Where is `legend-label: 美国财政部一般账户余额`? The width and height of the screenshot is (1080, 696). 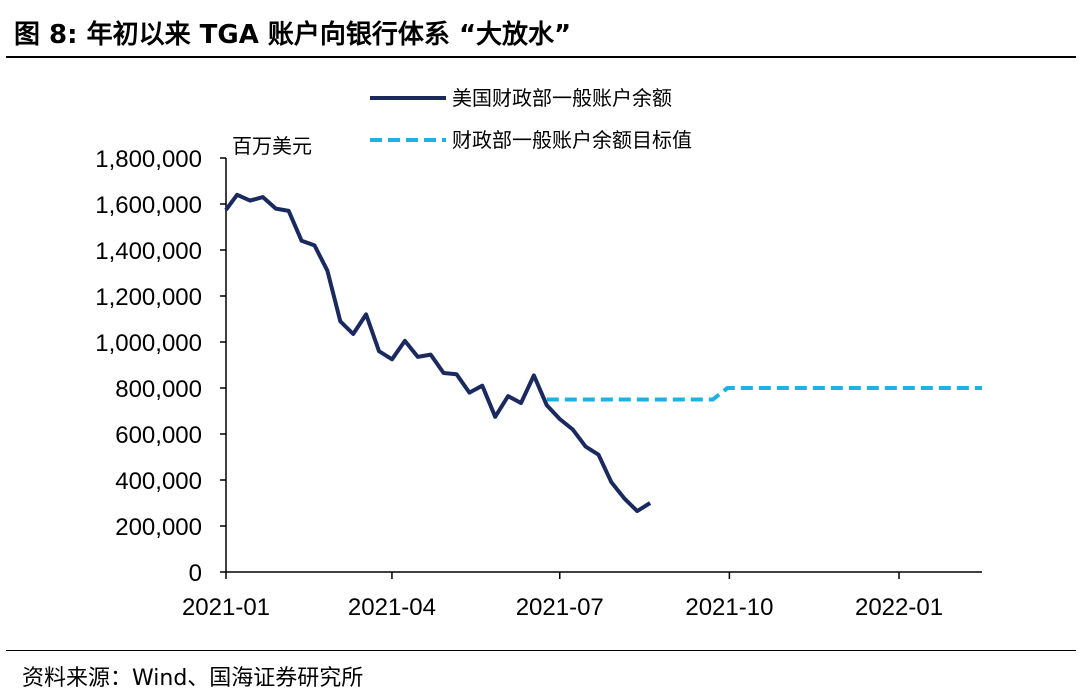
legend-label: 美国财政部一般账户余额 is located at coordinates (562, 98).